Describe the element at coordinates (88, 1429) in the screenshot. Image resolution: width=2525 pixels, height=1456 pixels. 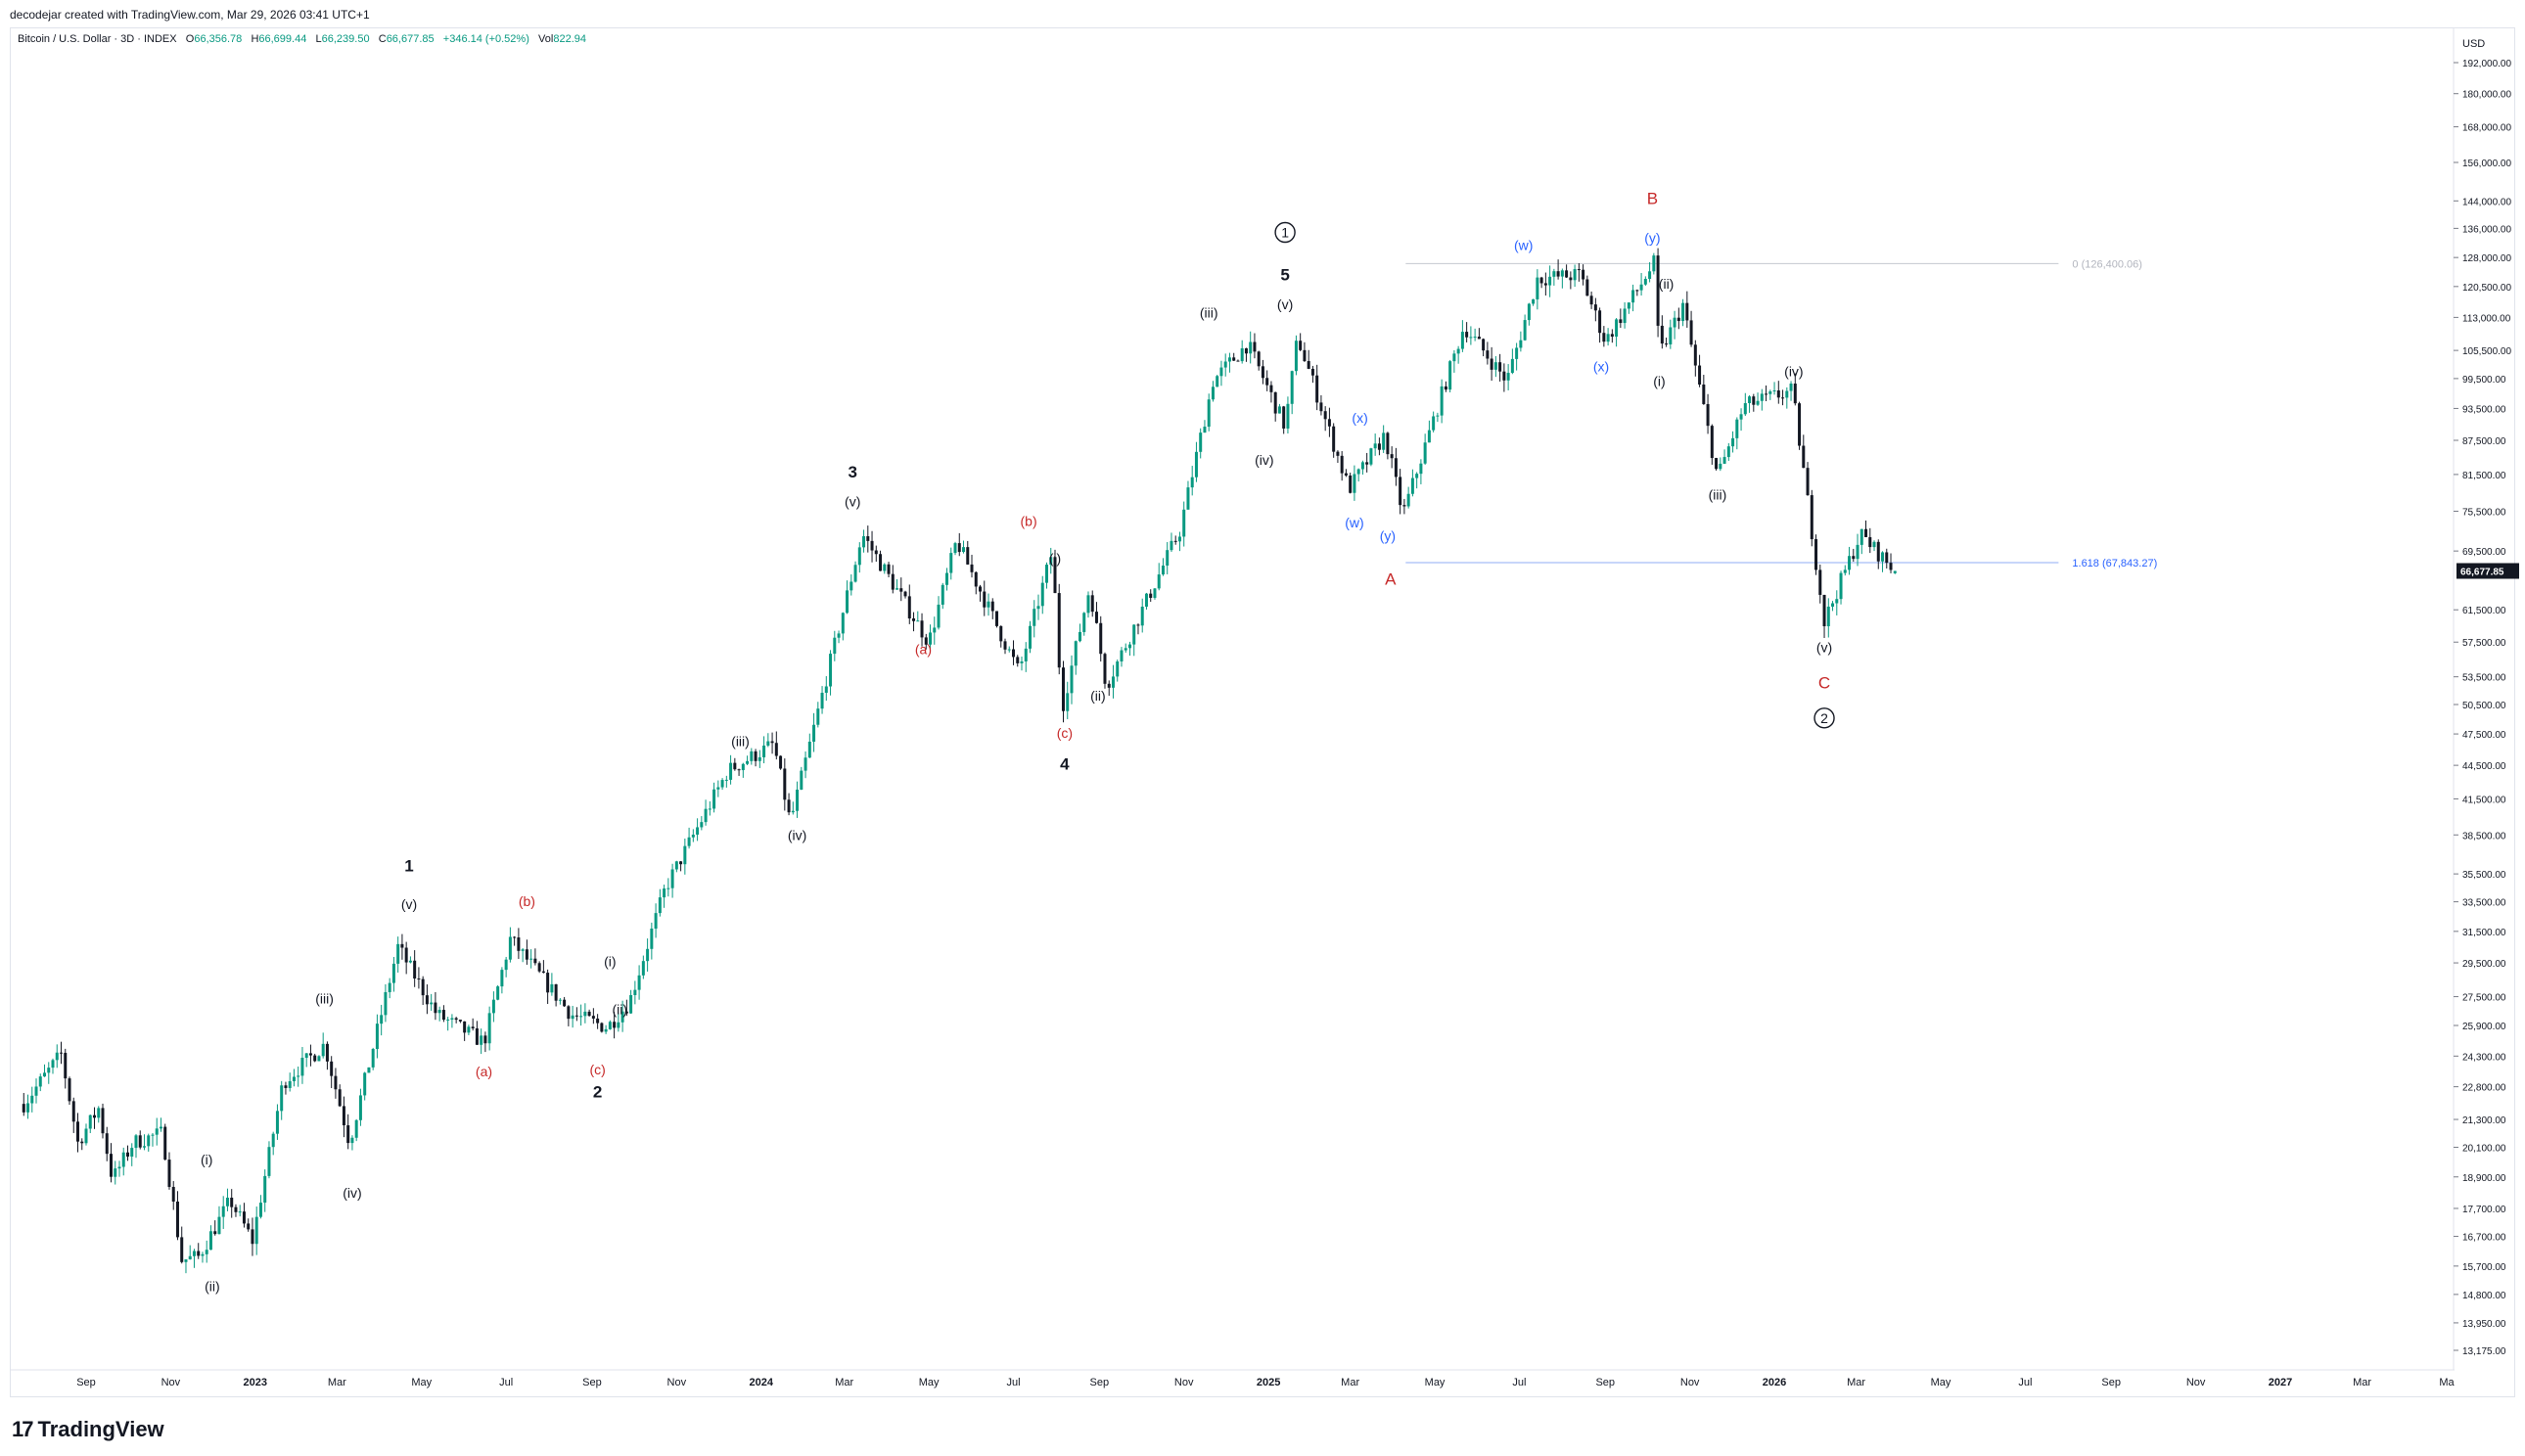
I see `tradingview-logo: 17 TradingView` at that location.